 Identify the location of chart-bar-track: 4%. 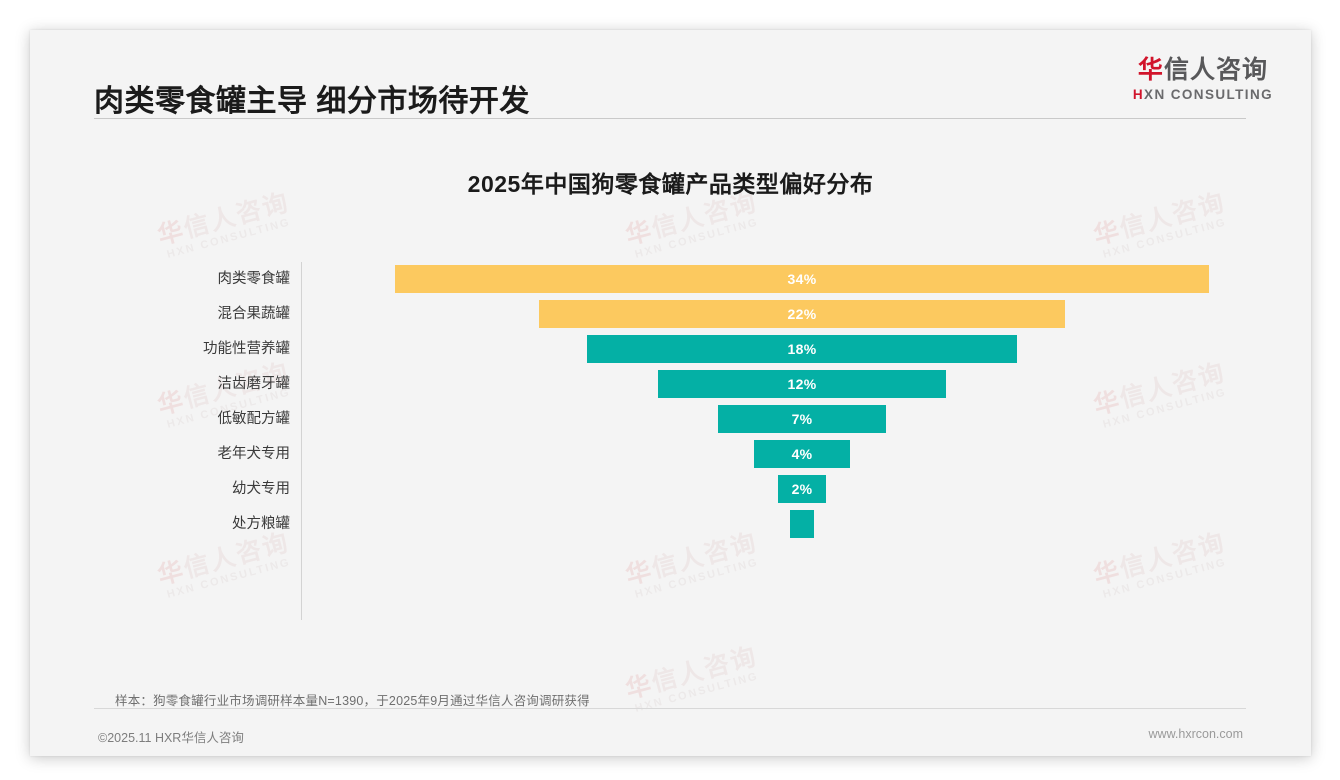
(802, 454).